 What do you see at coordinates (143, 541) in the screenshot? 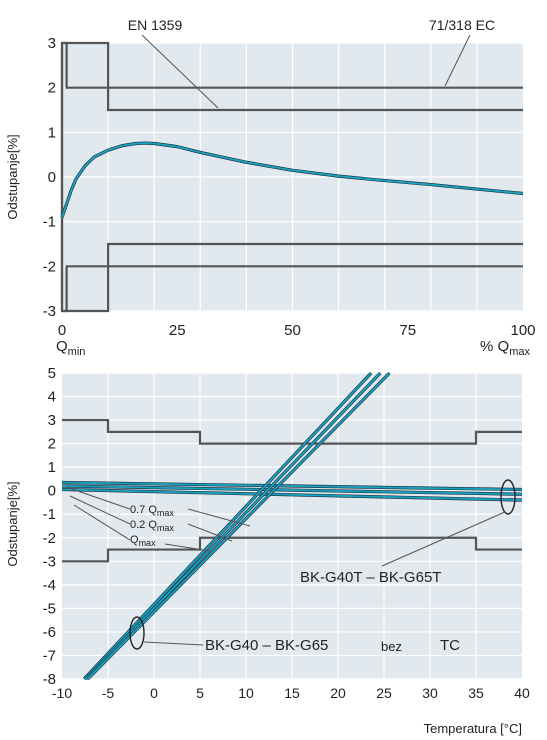
I see `annotation-qmax: Qmax` at bounding box center [143, 541].